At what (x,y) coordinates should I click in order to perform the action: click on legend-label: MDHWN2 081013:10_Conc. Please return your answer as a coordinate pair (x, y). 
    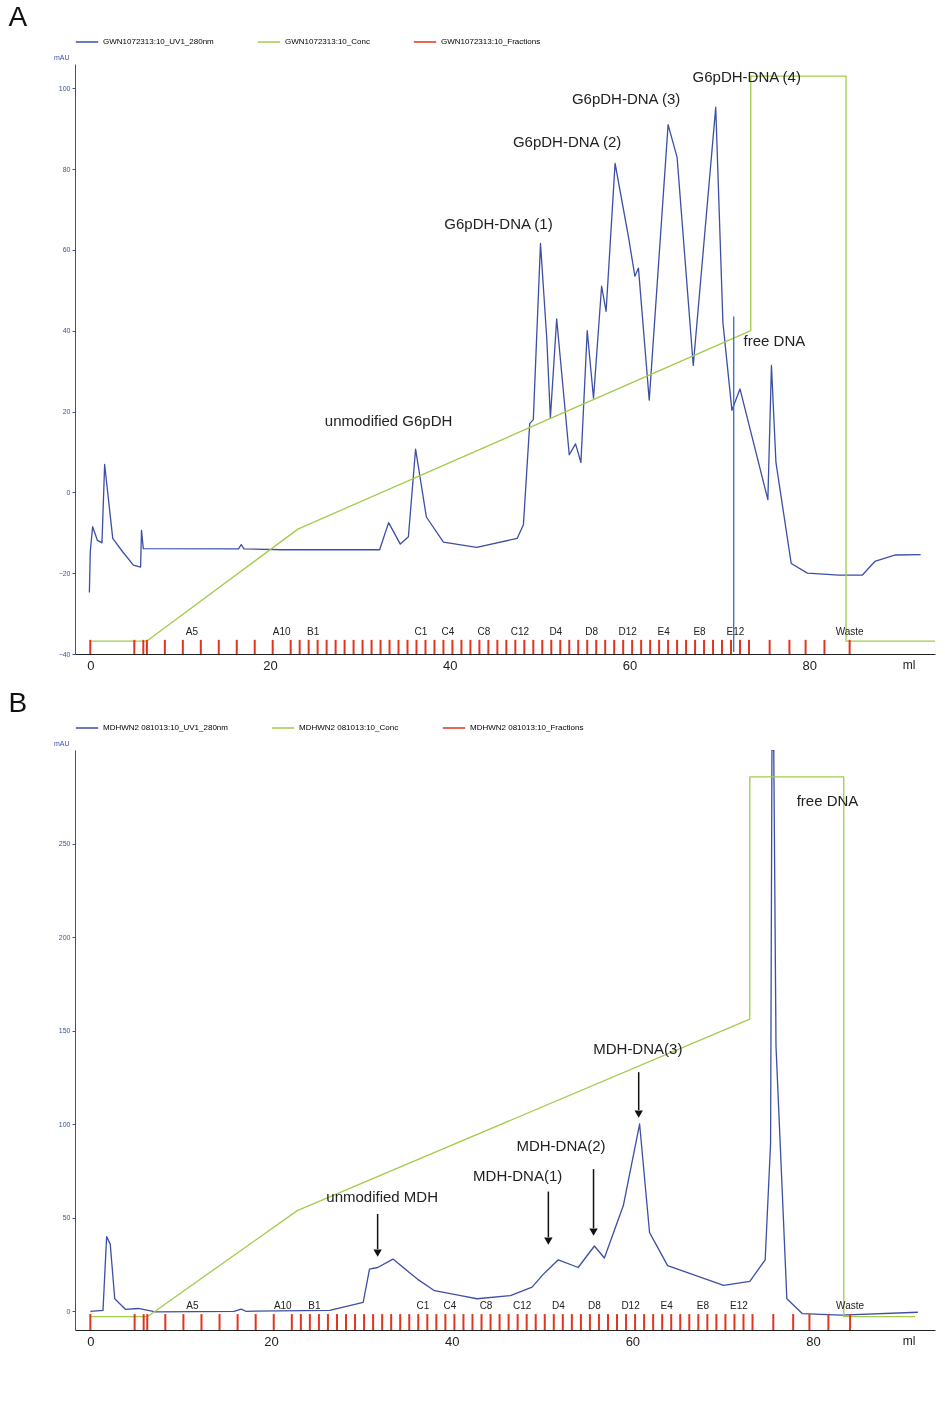
    Looking at the image, I should click on (349, 727).